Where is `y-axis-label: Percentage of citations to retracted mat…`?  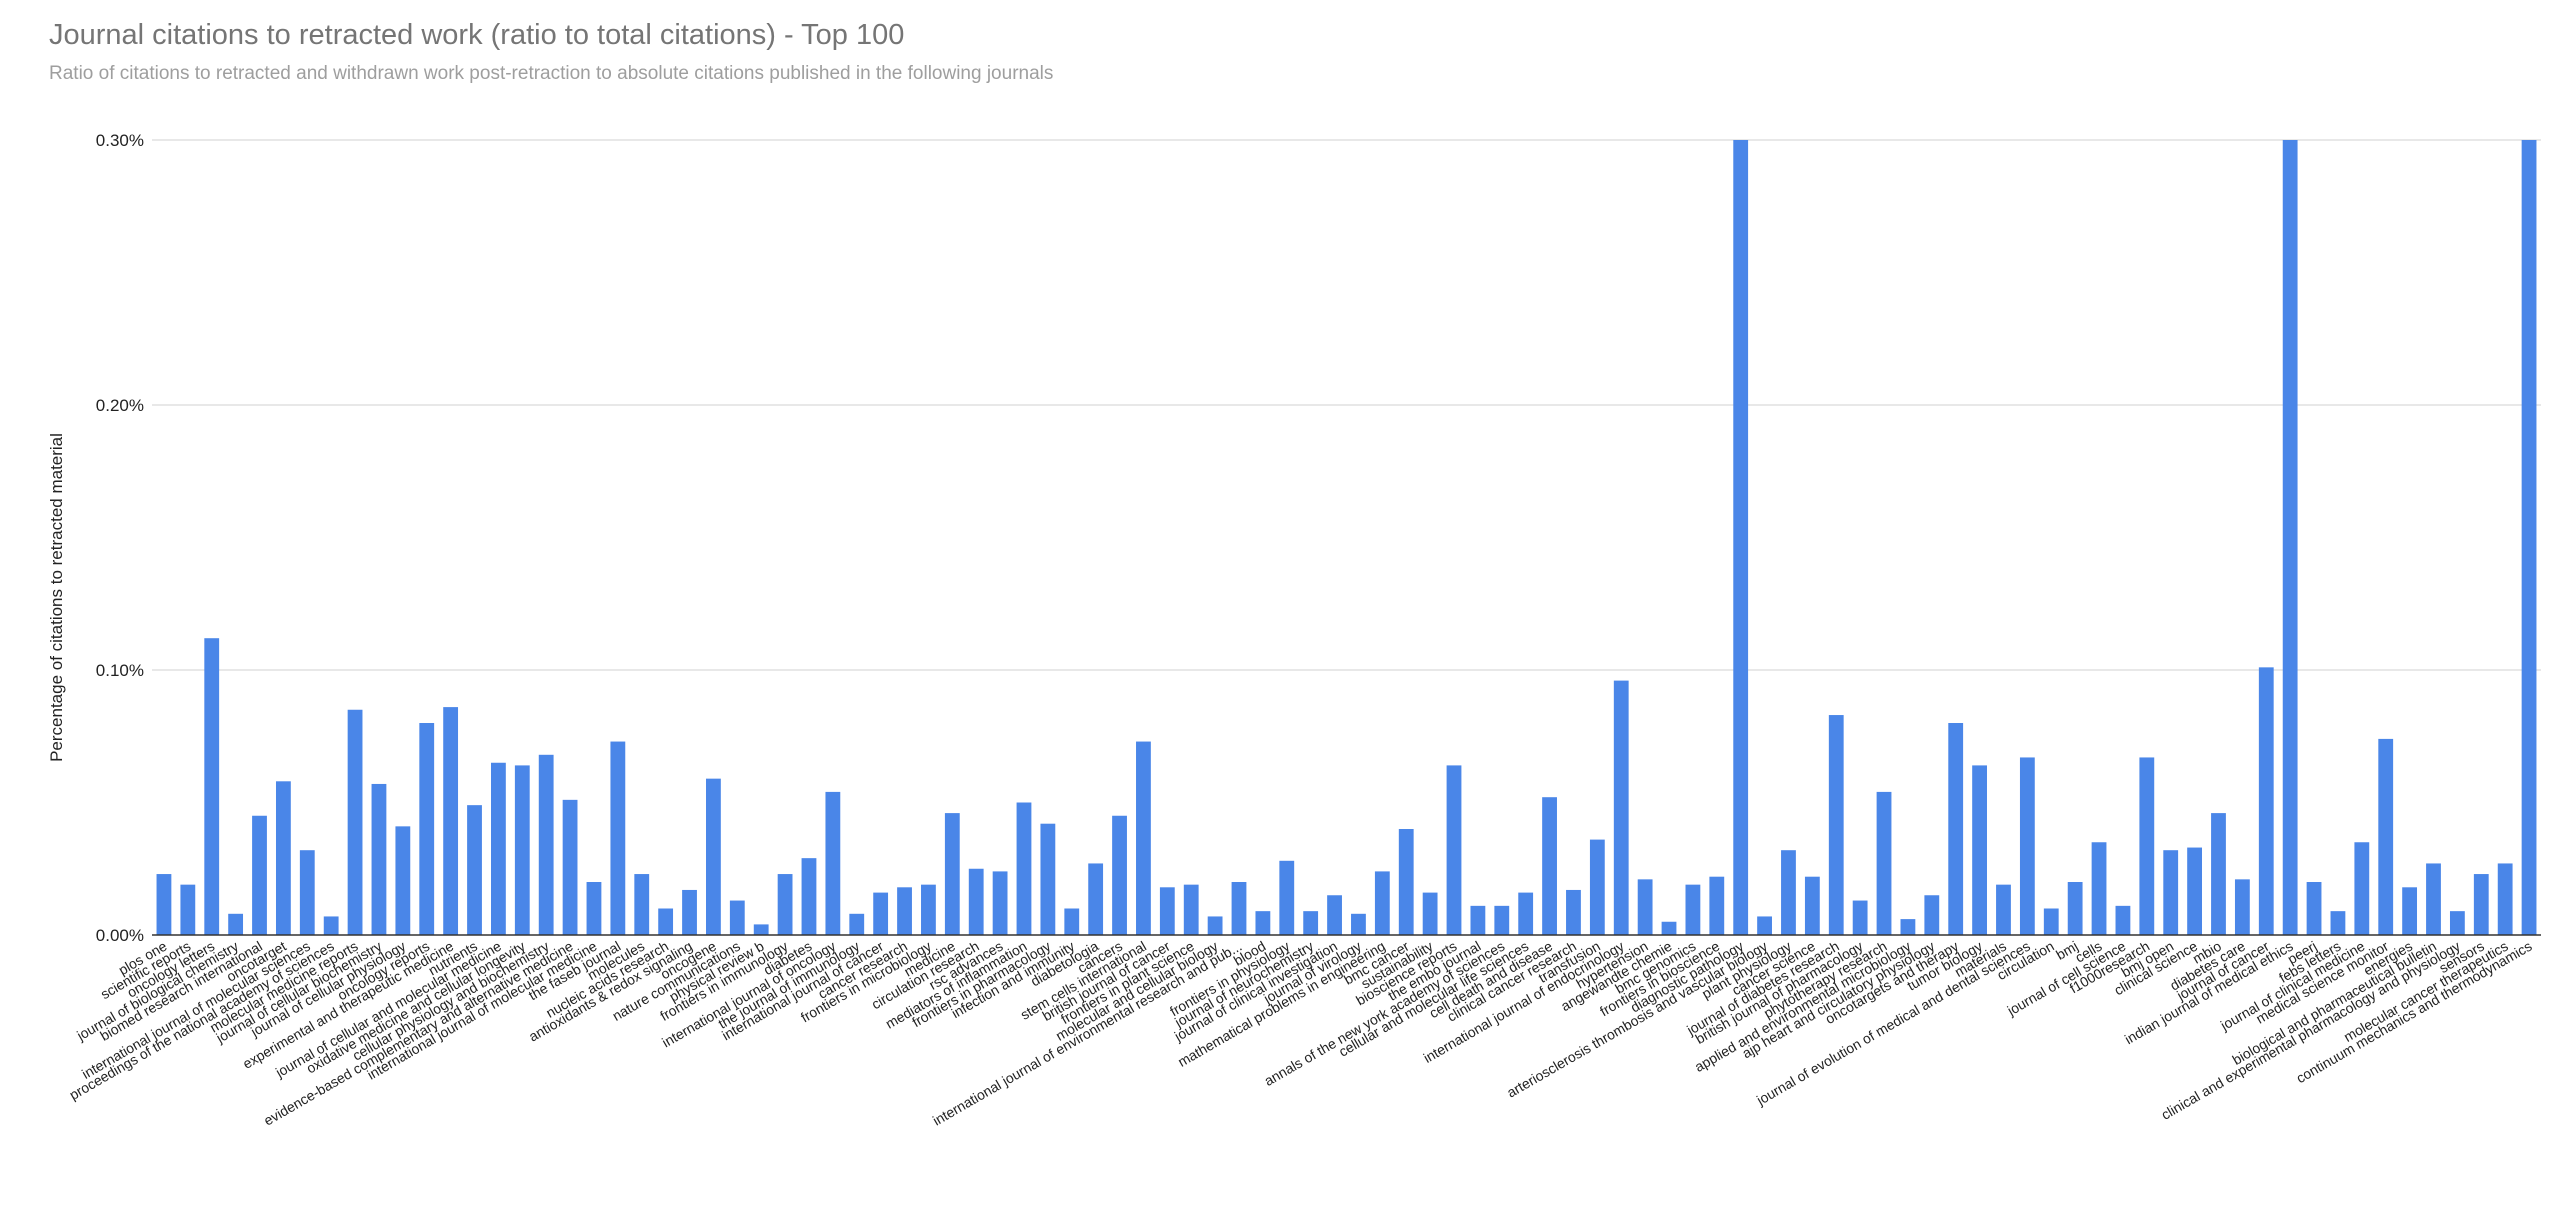
y-axis-label: Percentage of citations to retracted mat… is located at coordinates (56, 597).